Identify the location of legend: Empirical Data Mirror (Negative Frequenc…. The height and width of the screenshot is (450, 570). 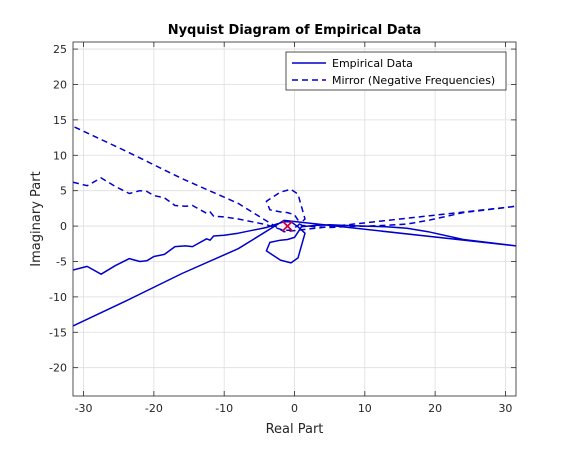
(396, 71).